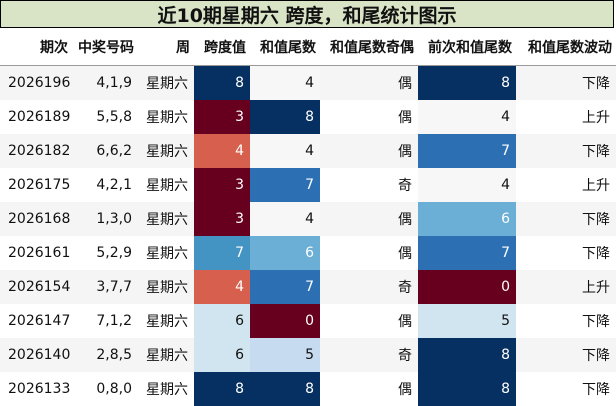 The image size is (616, 406). What do you see at coordinates (105, 355) in the screenshot?
I see `cell-numbers: 2,8,5` at bounding box center [105, 355].